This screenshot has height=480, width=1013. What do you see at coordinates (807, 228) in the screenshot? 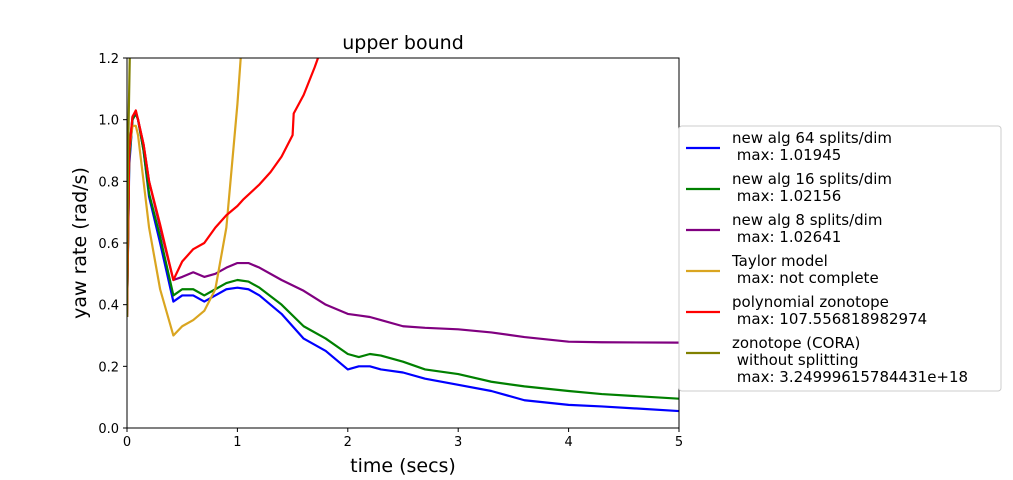
I see `legend-label: new alg 8 splits/dim max: 1.02641` at bounding box center [807, 228].